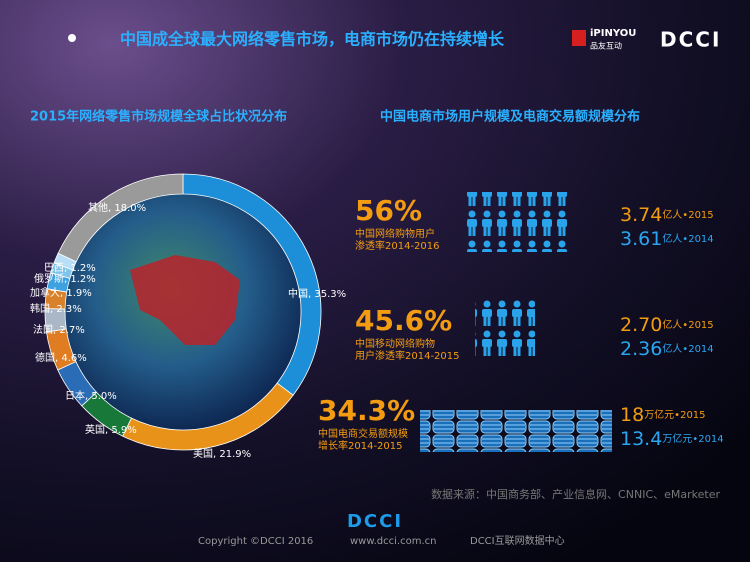  What do you see at coordinates (407, 355) in the screenshot?
I see `rate-desc: 用户渗透率2014-2015` at bounding box center [407, 355].